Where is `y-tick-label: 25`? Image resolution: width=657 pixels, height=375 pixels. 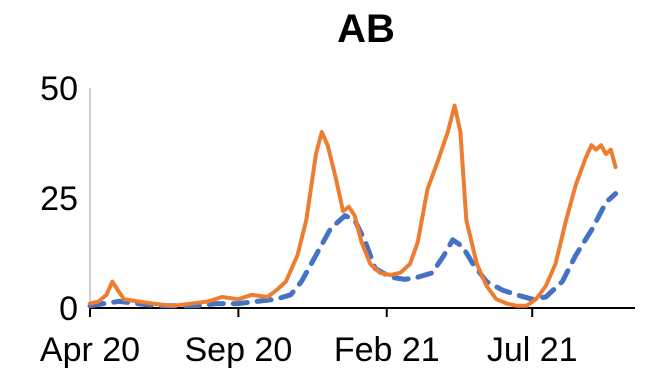
y-tick-label: 25 is located at coordinates (59, 199).